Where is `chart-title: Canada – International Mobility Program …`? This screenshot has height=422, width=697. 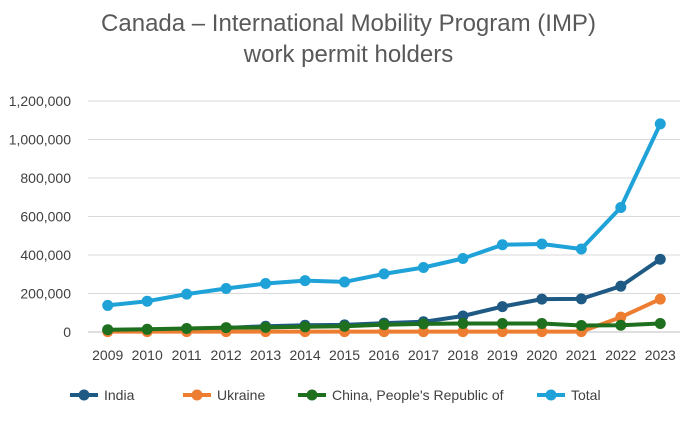 chart-title: Canada – International Mobility Program … is located at coordinates (348, 39).